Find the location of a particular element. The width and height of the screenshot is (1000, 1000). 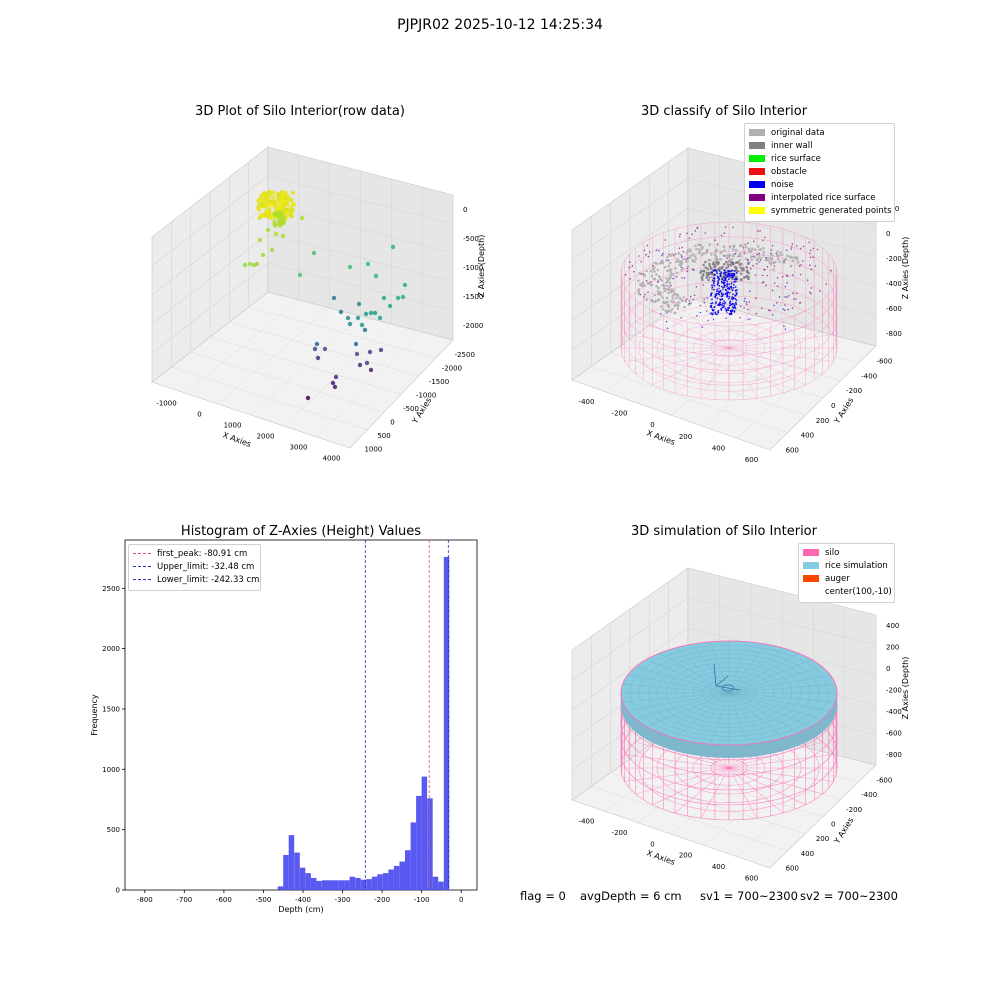

x-tick-label: 4000 is located at coordinates (332, 459).